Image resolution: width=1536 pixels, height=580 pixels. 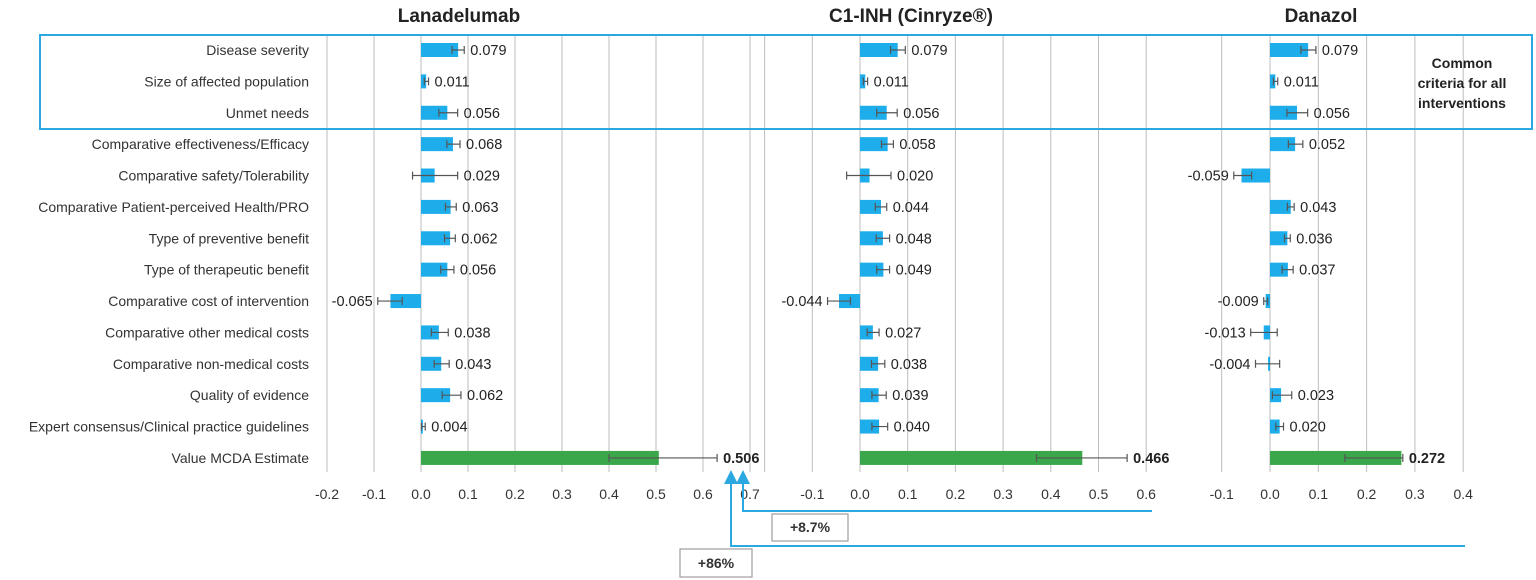 What do you see at coordinates (459, 16) in the screenshot?
I see `panel-title-lanadelumab: Lanadelumab` at bounding box center [459, 16].